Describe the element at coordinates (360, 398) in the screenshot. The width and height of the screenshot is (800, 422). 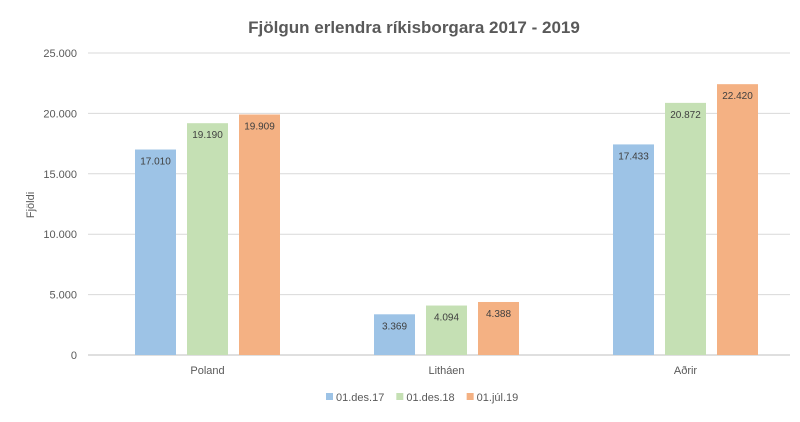
I see `legend-label: 01.des.17` at that location.